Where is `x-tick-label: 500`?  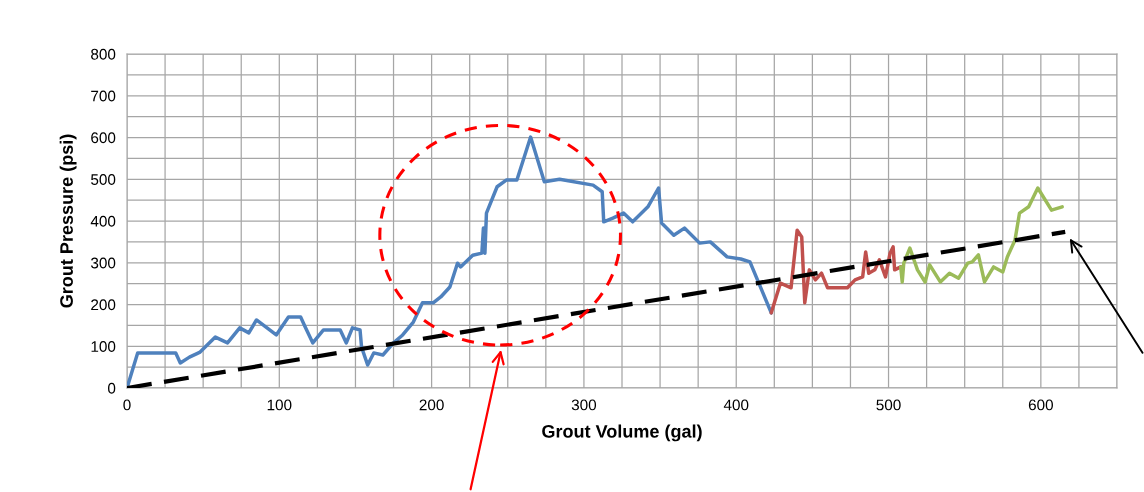
x-tick-label: 500 is located at coordinates (888, 405).